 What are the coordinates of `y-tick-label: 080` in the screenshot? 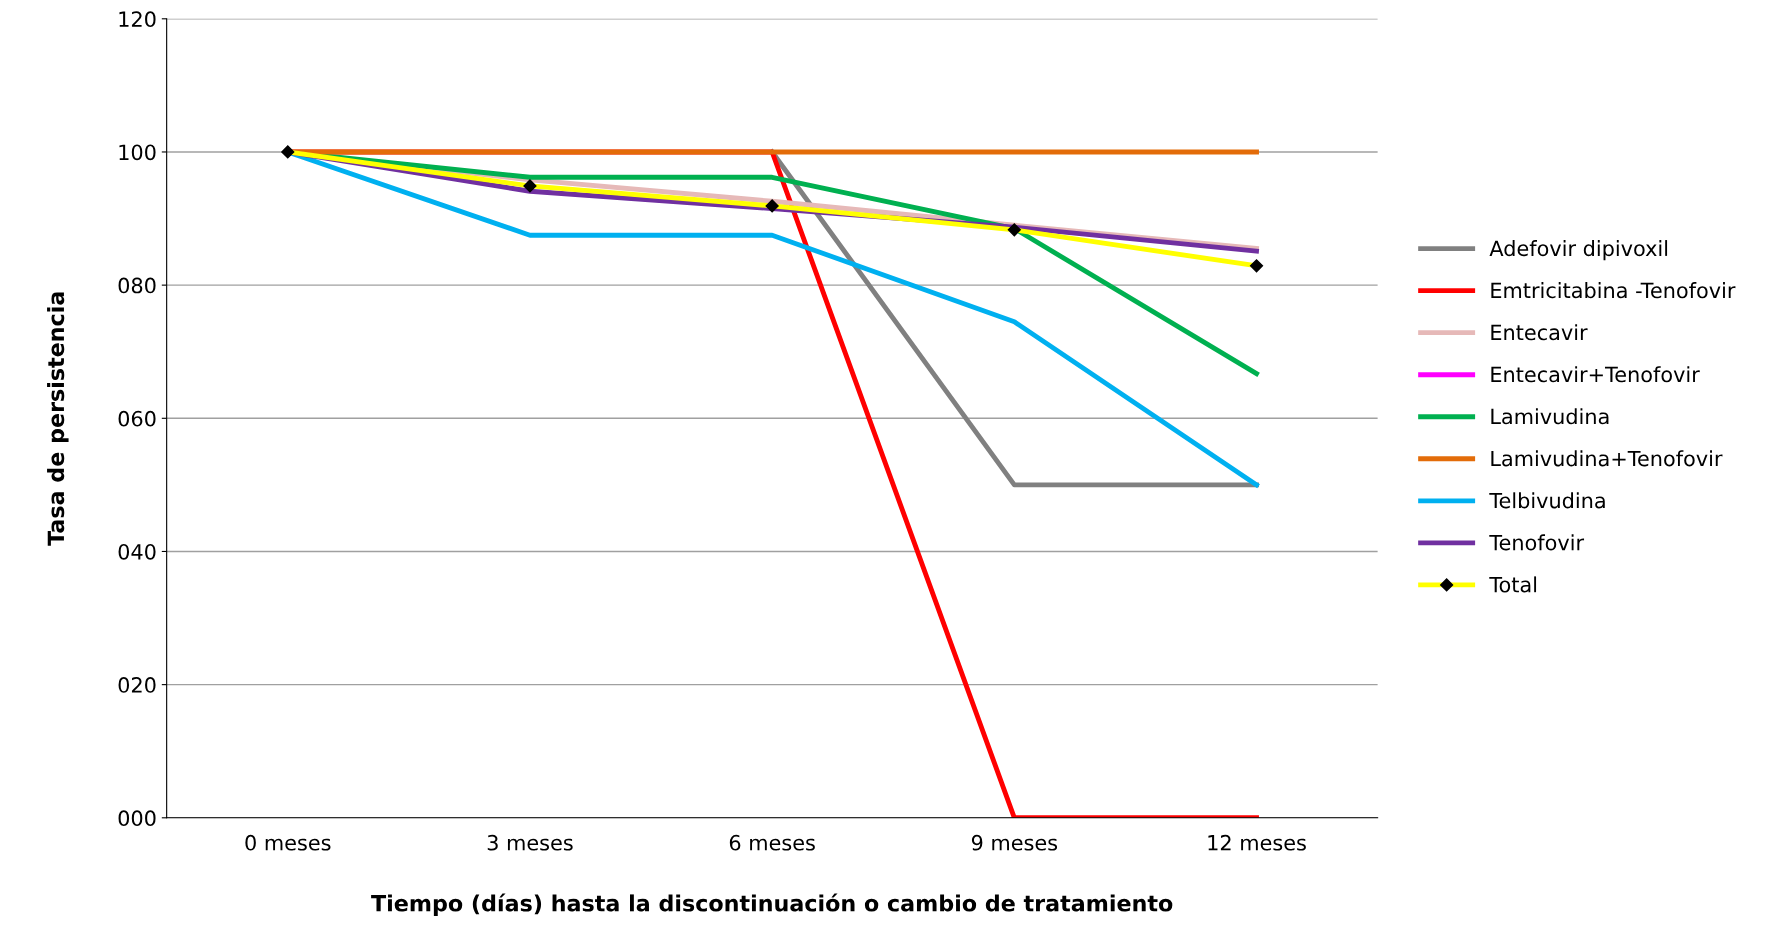 It's located at (137, 285).